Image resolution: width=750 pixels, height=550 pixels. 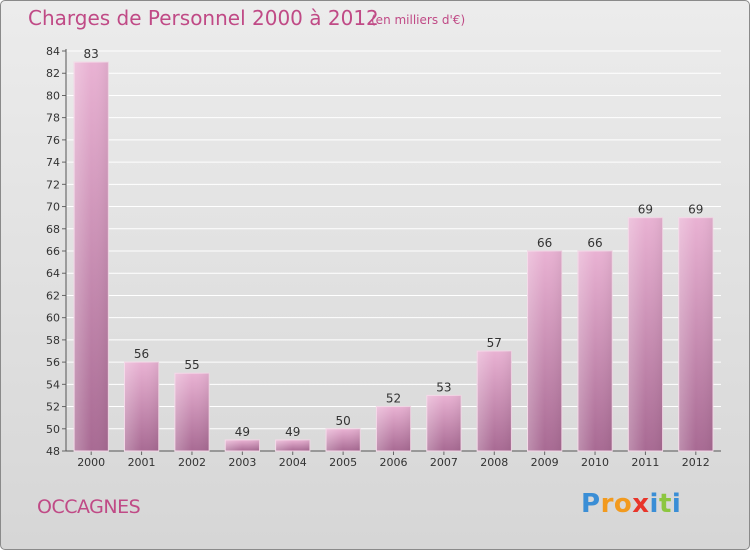 What do you see at coordinates (444, 462) in the screenshot?
I see `x-tick-label: 2007` at bounding box center [444, 462].